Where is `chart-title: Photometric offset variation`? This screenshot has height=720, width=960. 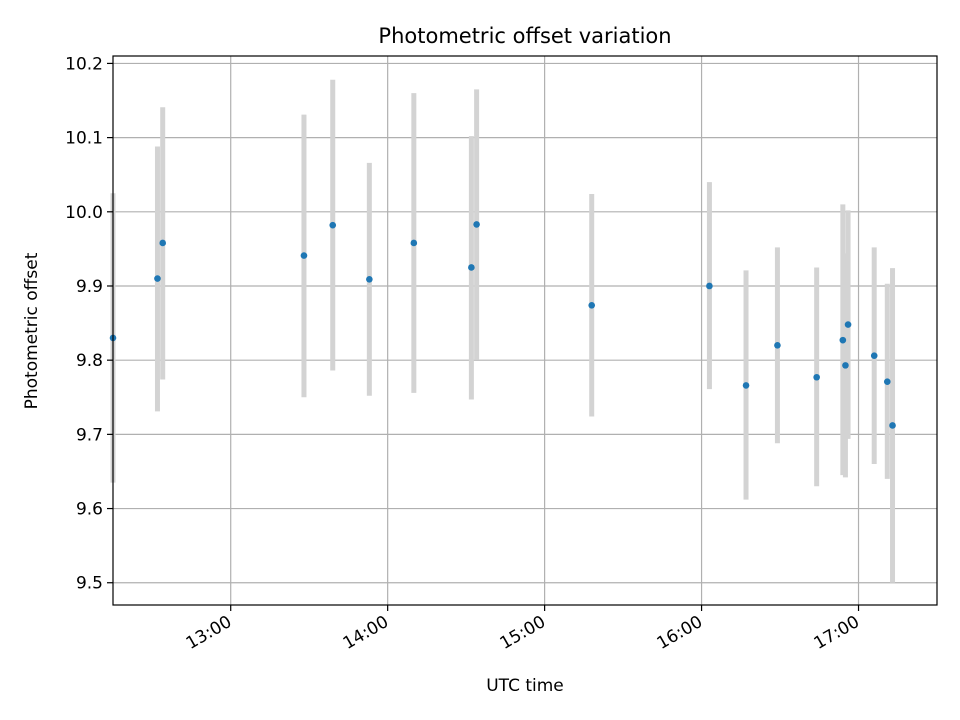 chart-title: Photometric offset variation is located at coordinates (524, 36).